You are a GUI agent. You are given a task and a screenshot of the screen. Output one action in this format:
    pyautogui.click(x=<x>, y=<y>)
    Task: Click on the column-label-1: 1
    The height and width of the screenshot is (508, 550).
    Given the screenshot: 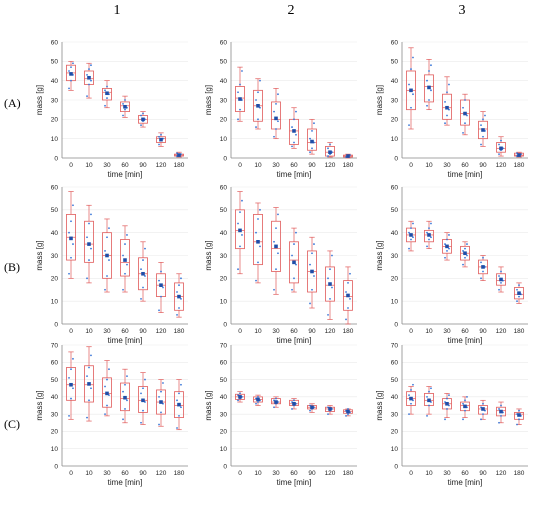 What is the action you would take?
    pyautogui.click(x=117, y=10)
    